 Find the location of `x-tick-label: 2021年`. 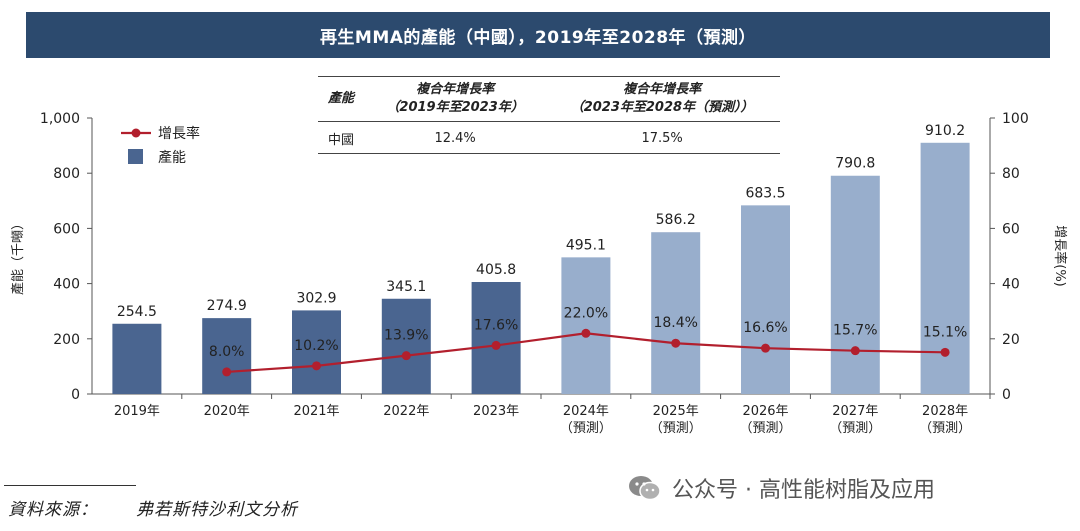

x-tick-label: 2021年 is located at coordinates (316, 411).